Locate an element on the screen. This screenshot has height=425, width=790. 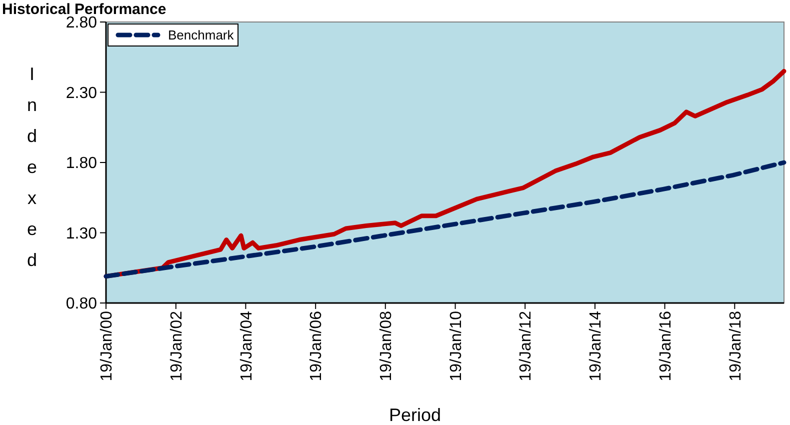
y-axis-title: Indexed is located at coordinates (32, 167).